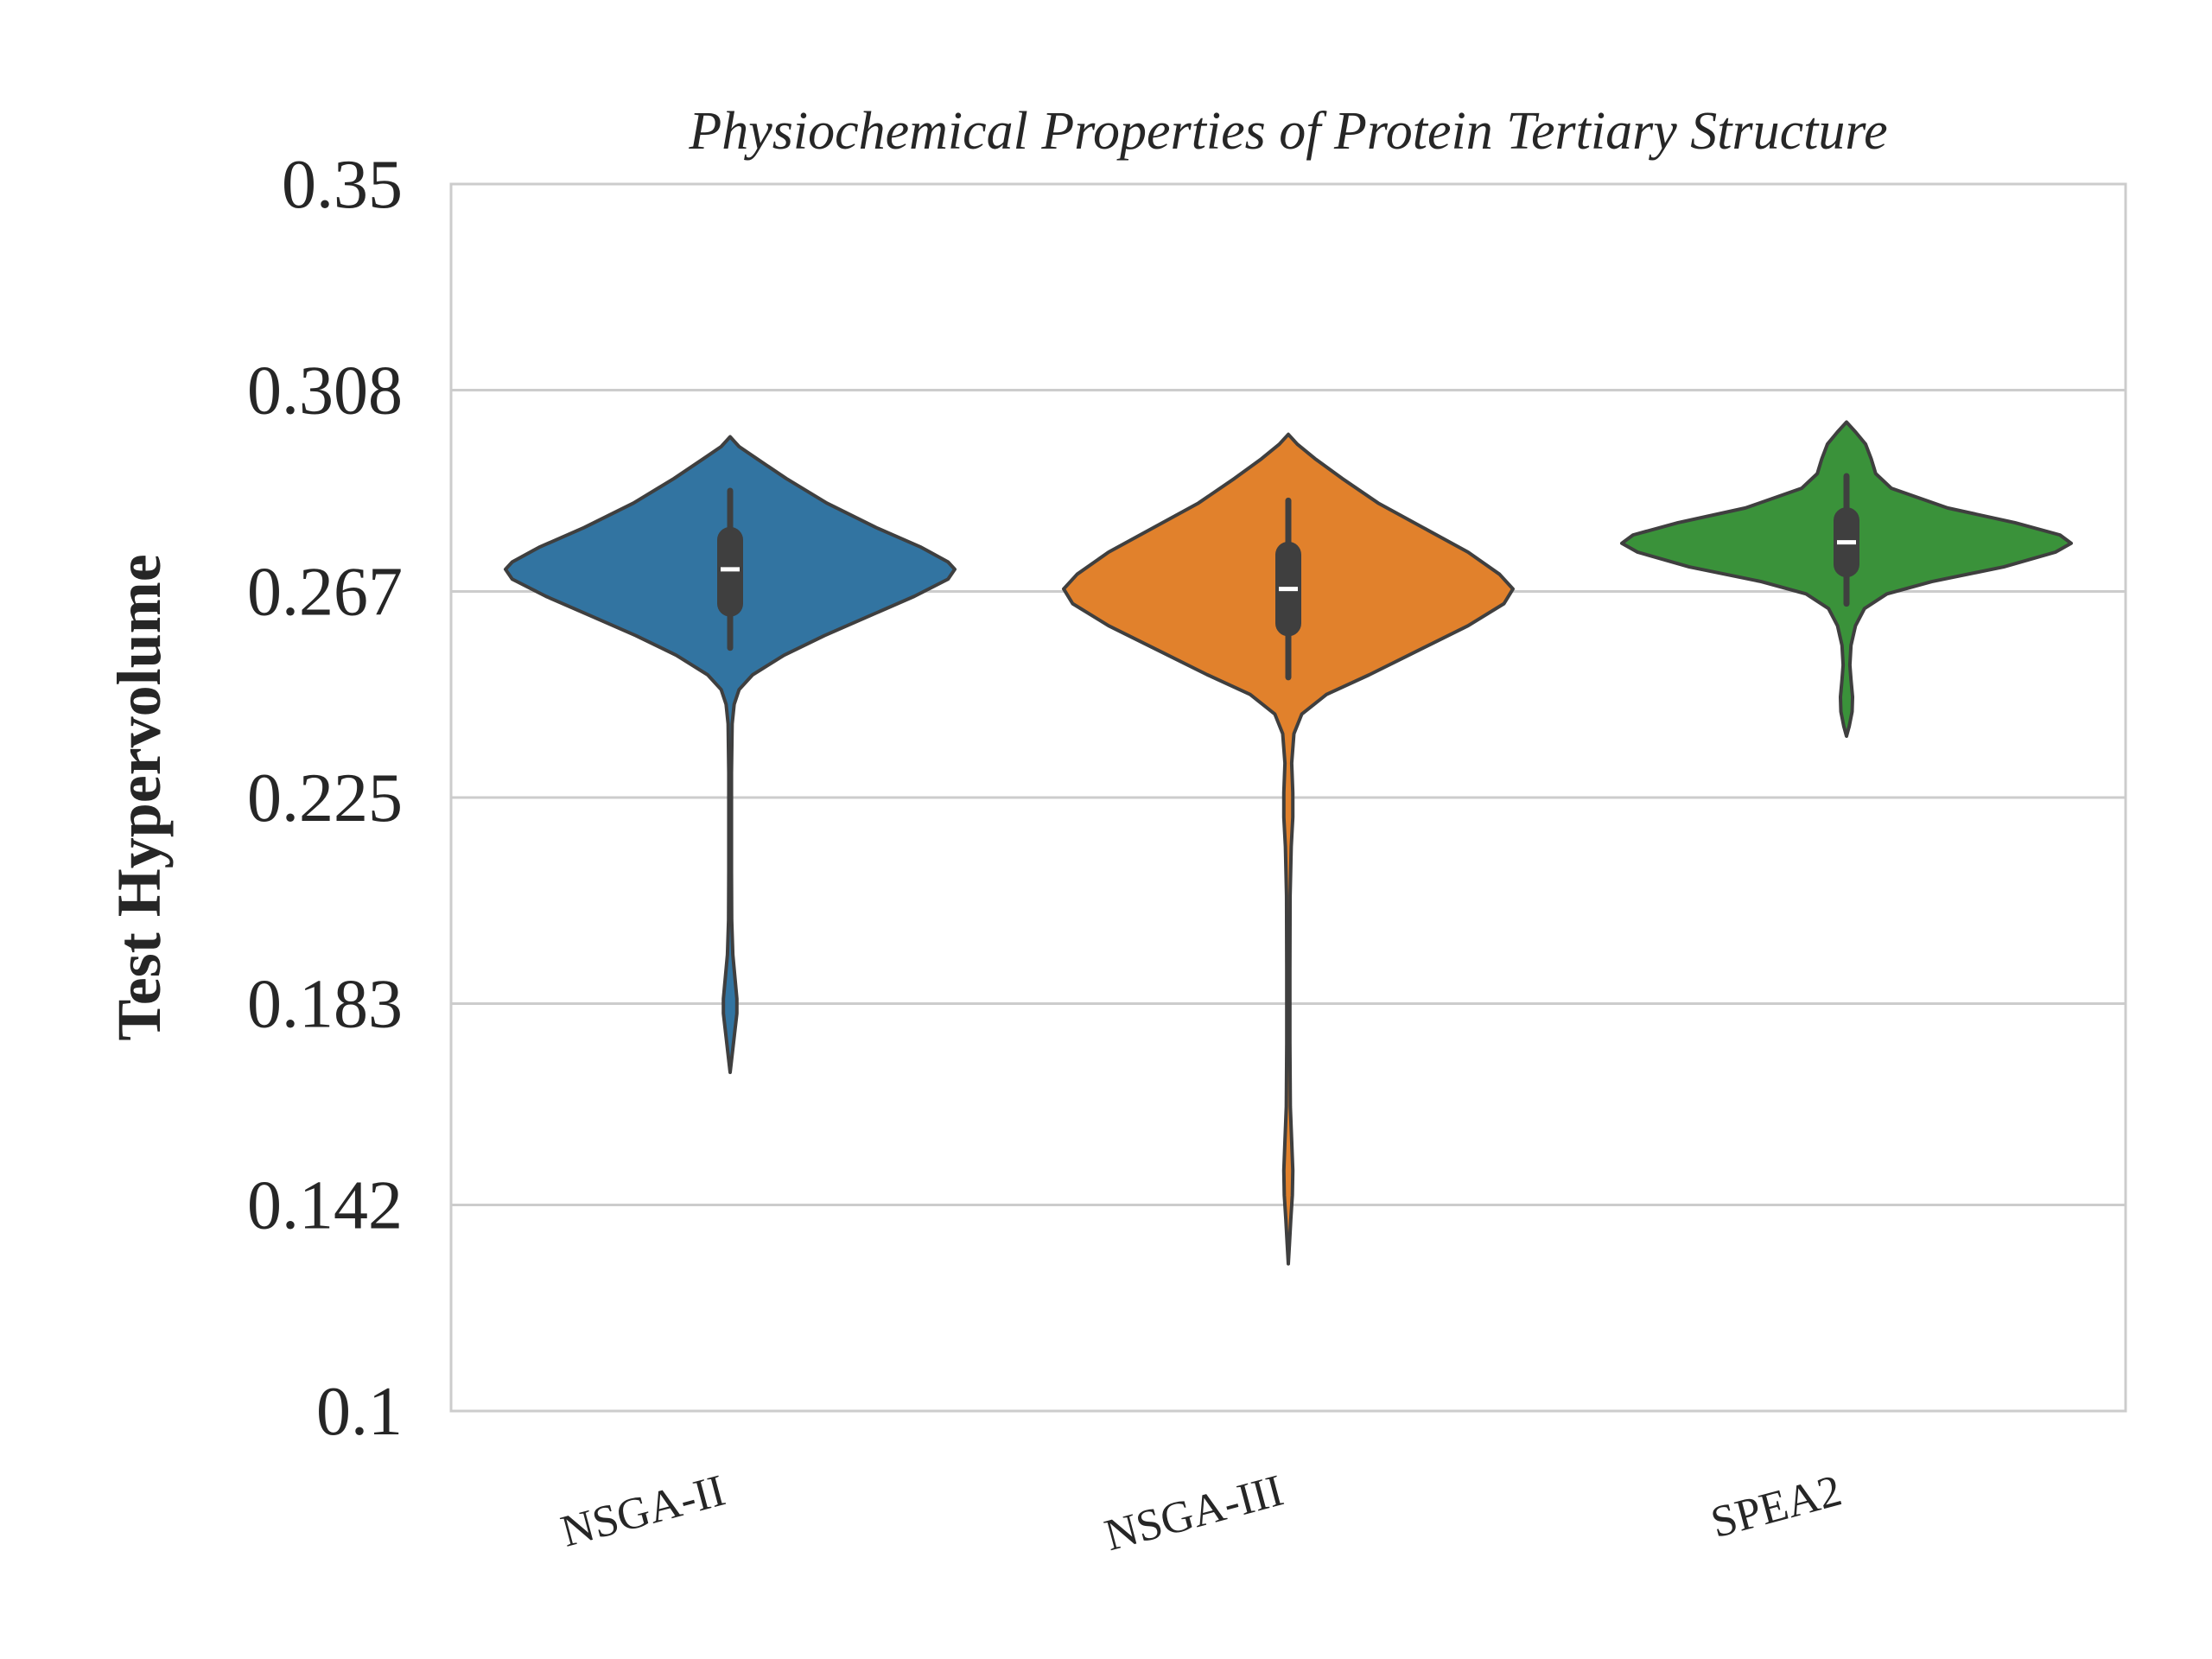 This screenshot has width=2212, height=1659. What do you see at coordinates (325, 1205) in the screenshot?
I see `y-tick-label: 0.142` at bounding box center [325, 1205].